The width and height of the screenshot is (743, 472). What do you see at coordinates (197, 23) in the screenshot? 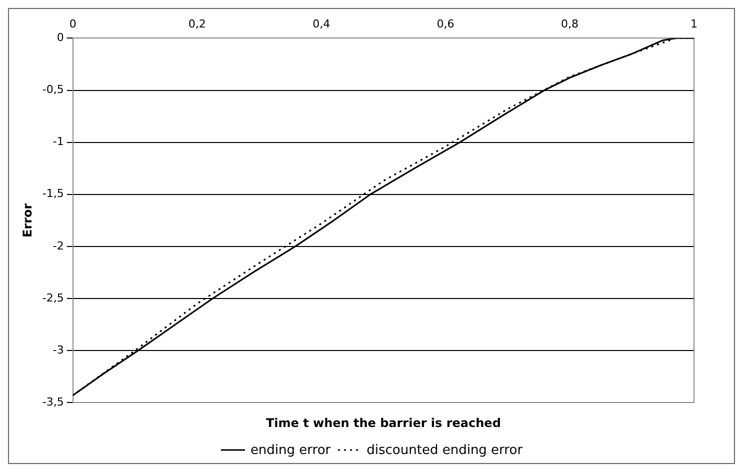
I see `x-tick-label: 0,2` at bounding box center [197, 23].